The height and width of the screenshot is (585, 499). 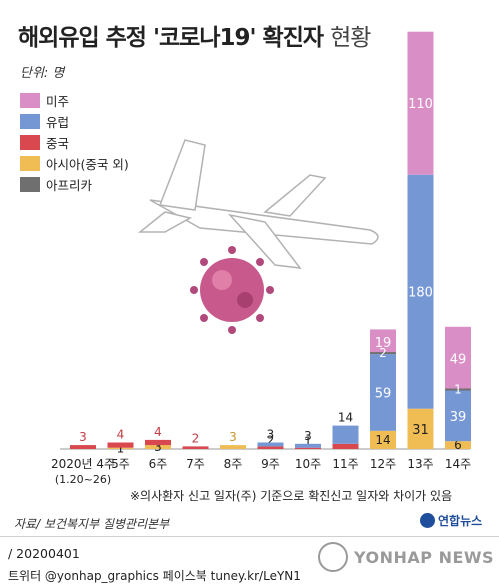 I want to click on x-tick-label: 10주, so click(x=308, y=464).